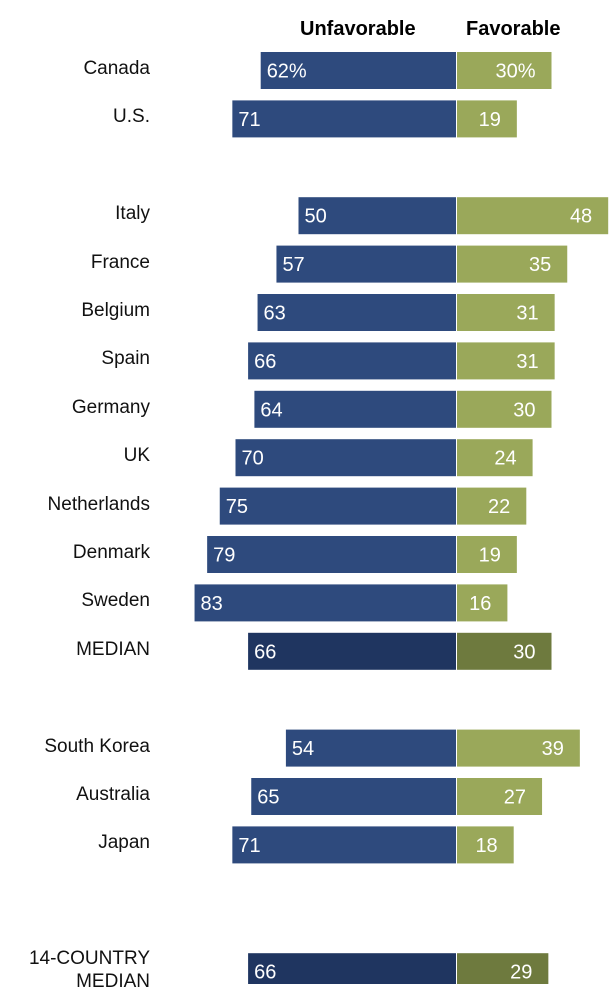 This screenshot has width=610, height=993. I want to click on data-label-favorable: 30%, so click(515, 72).